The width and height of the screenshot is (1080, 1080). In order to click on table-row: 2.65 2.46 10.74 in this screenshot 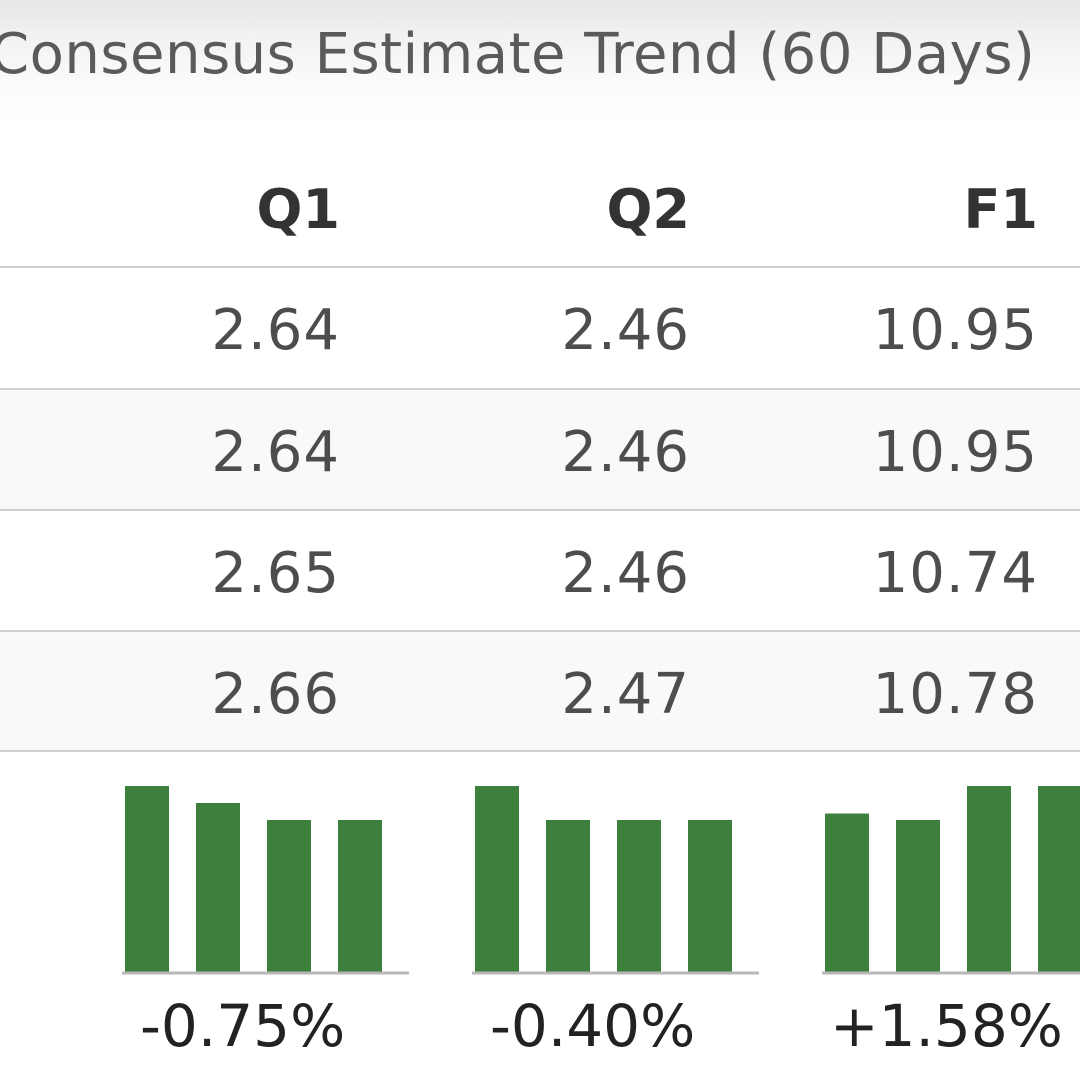, I will do `click(540, 571)`.